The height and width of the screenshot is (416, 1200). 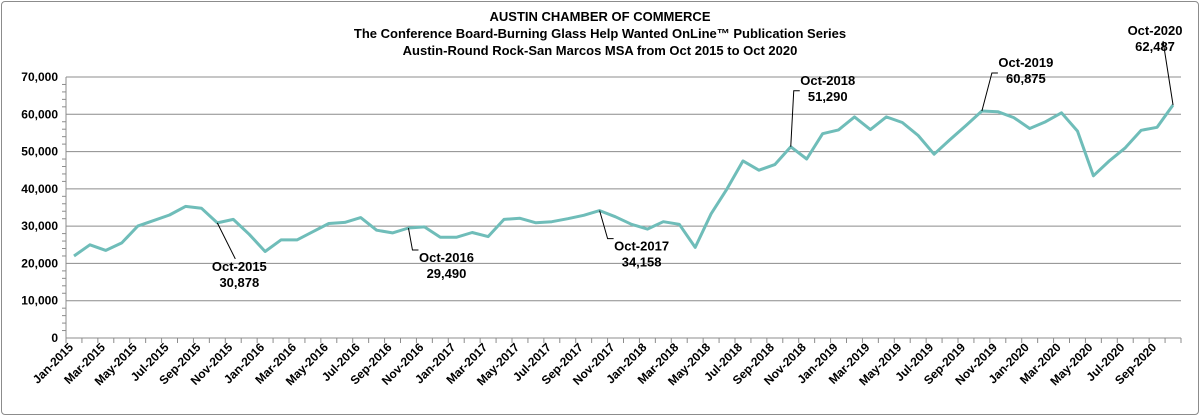 What do you see at coordinates (600, 16) in the screenshot?
I see `chart-title-line-1: AUSTIN CHAMBER OF COMMERCE` at bounding box center [600, 16].